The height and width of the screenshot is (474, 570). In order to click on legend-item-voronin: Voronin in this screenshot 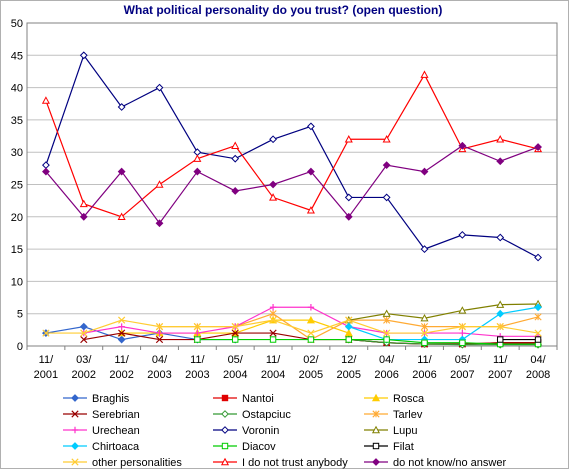, I will do `click(246, 431)`.